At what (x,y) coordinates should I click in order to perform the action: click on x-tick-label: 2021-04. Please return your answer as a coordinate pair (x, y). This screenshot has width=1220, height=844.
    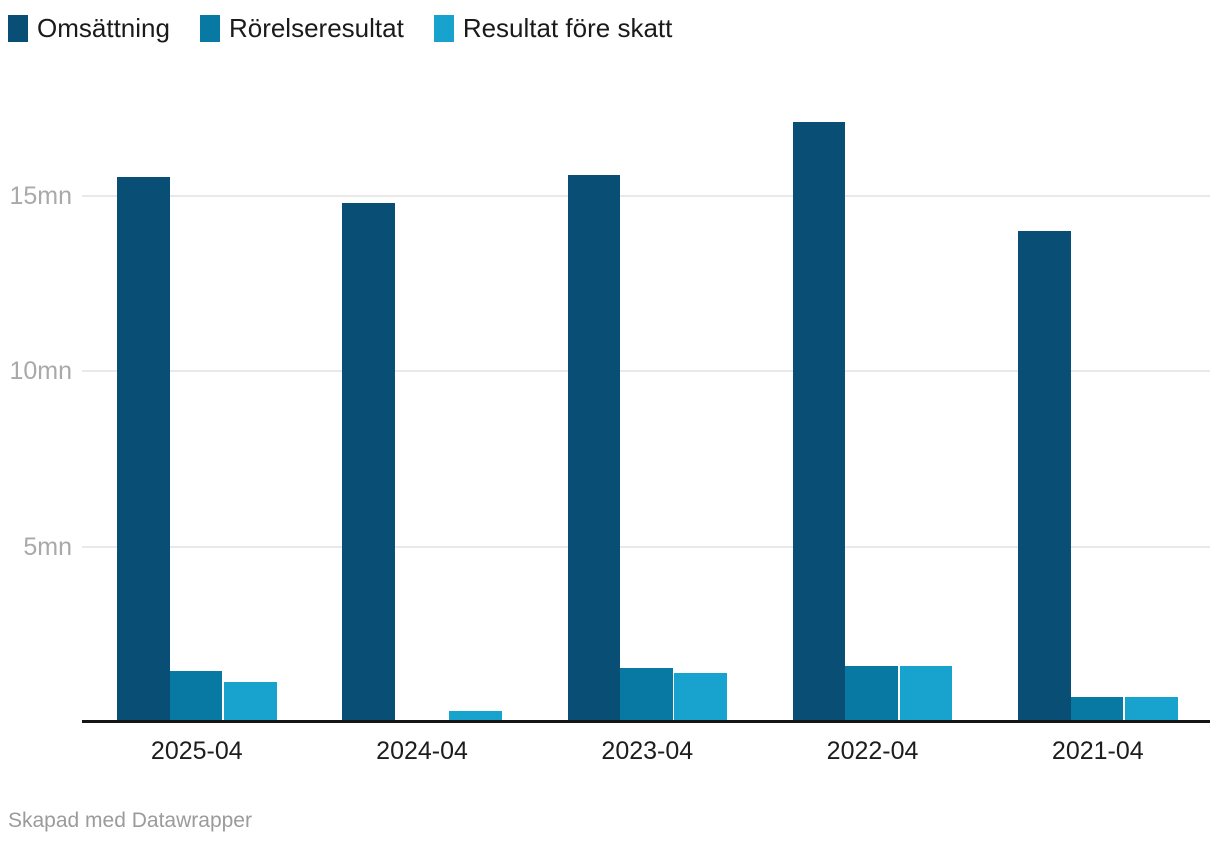
    Looking at the image, I should click on (1097, 751).